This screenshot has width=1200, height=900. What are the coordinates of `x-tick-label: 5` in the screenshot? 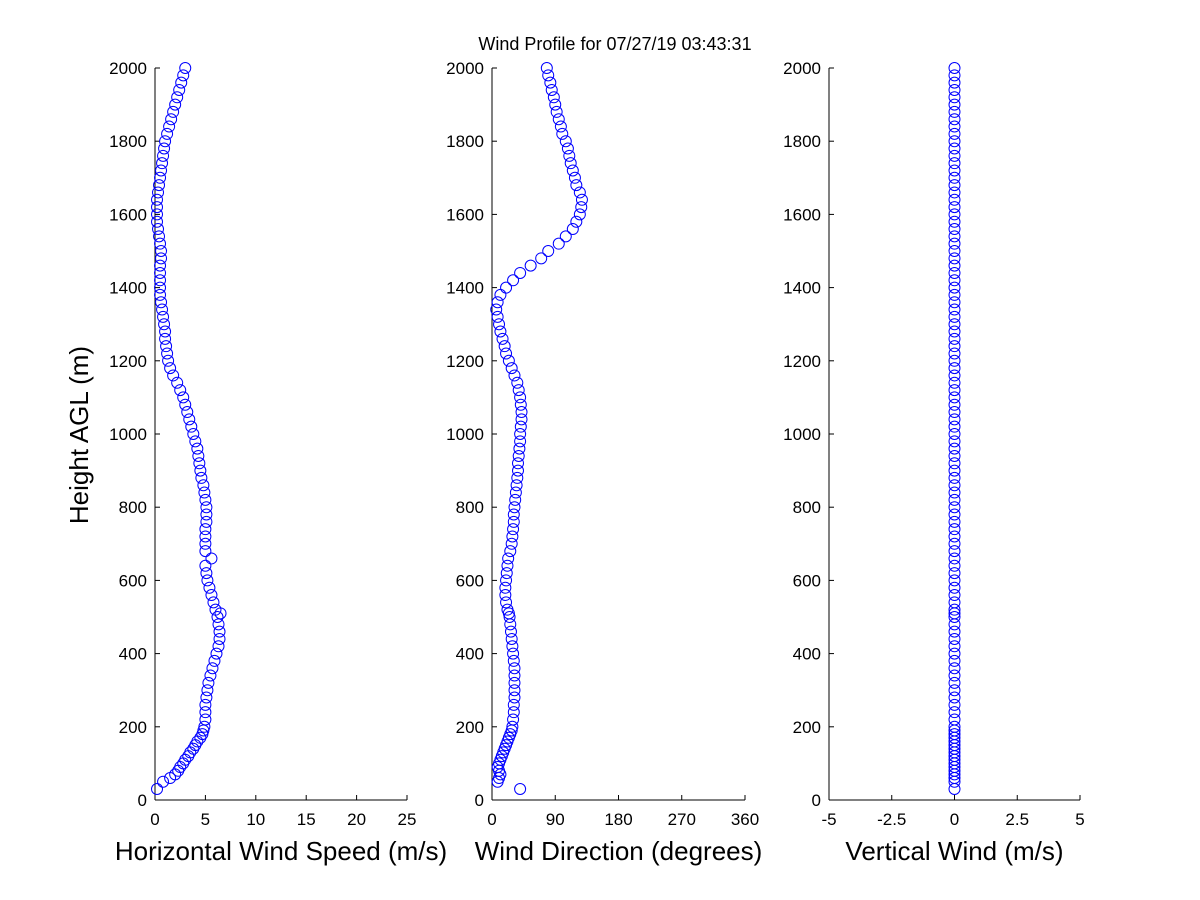 It's located at (205, 819).